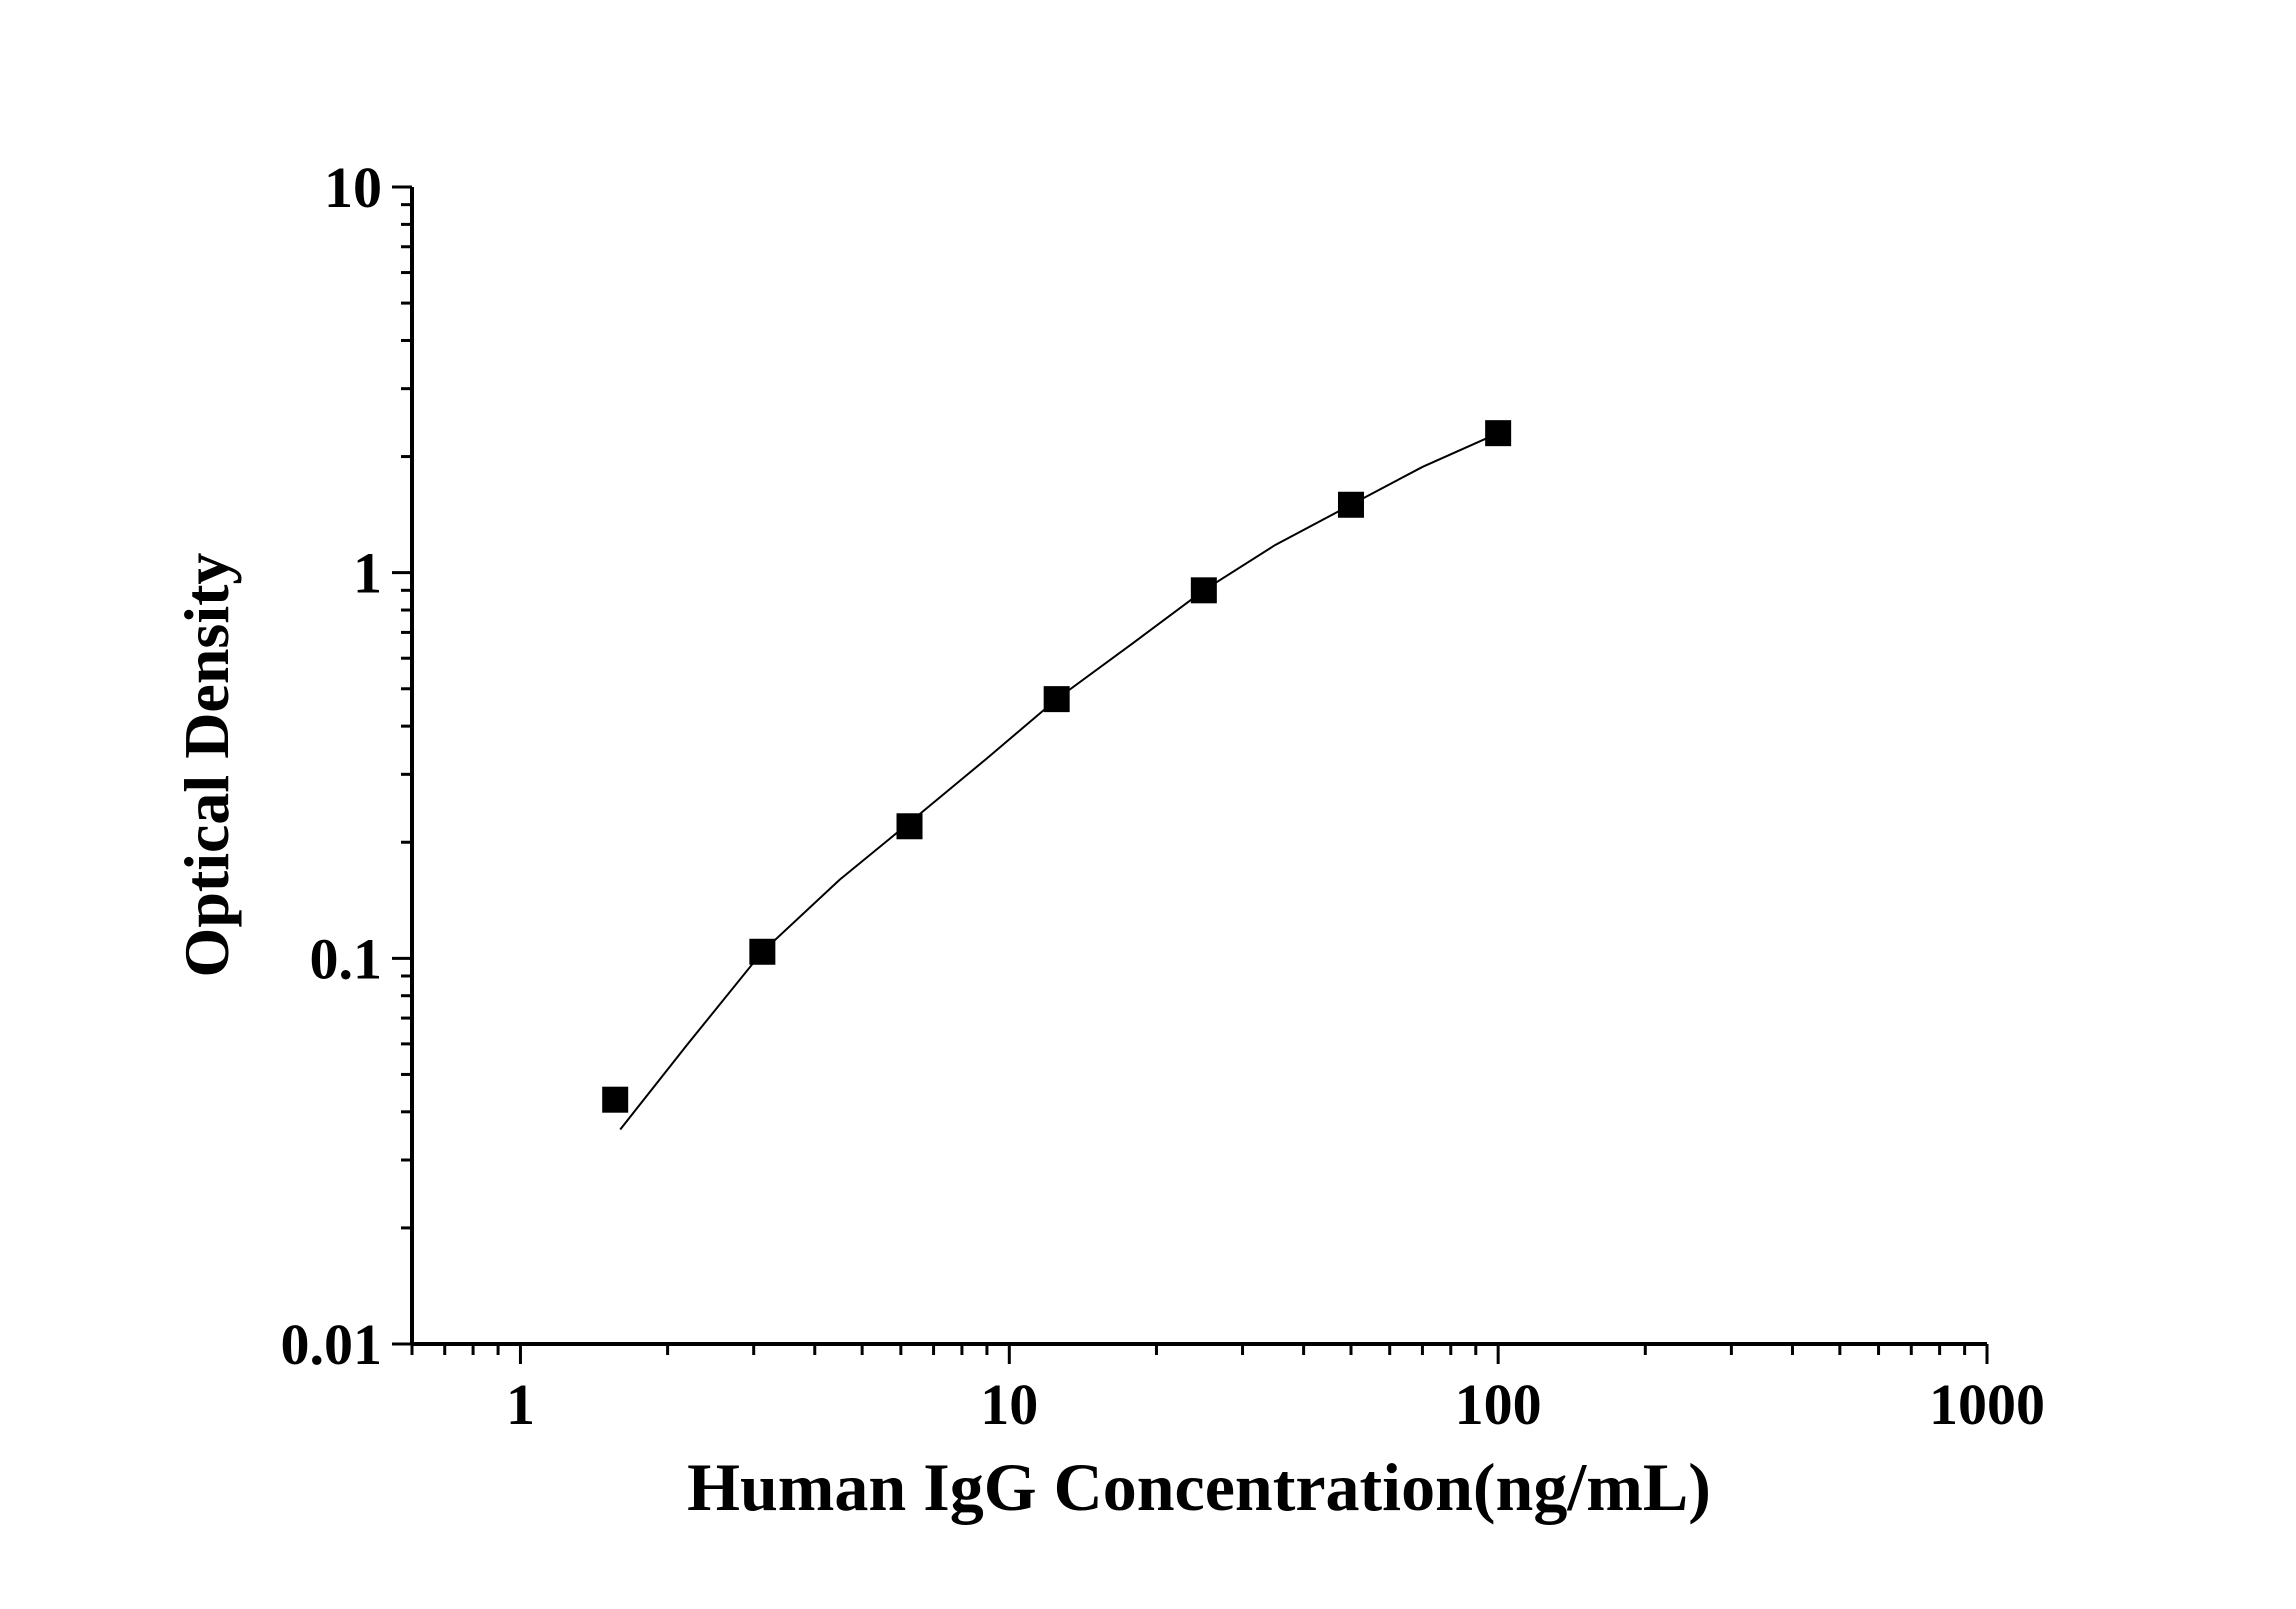 This screenshot has width=2296, height=1609. I want to click on x-tick-label: 100, so click(1498, 1404).